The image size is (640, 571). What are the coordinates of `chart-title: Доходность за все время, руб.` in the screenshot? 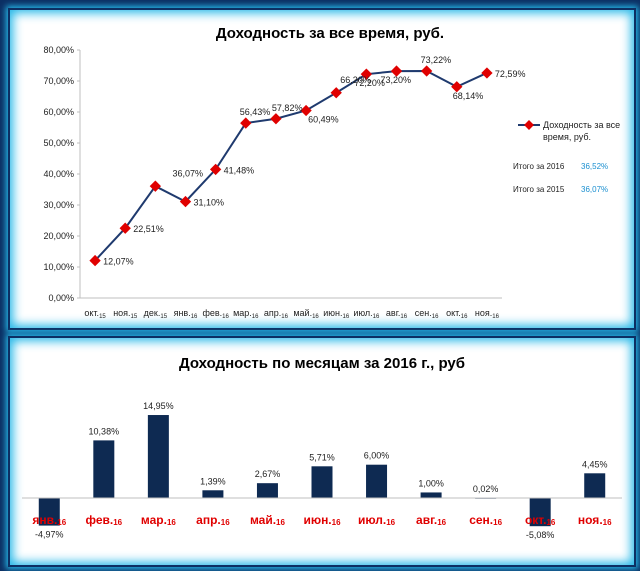 It's located at (330, 33).